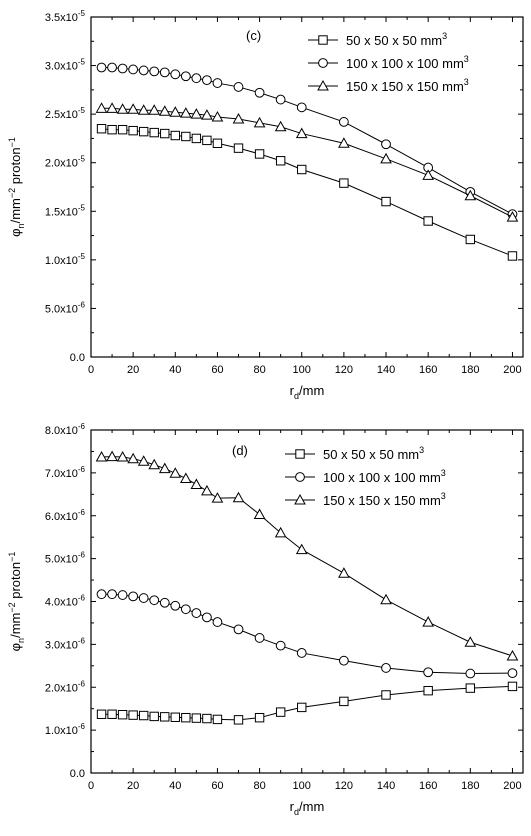 The height and width of the screenshot is (836, 531). I want to click on x-tick-label: 120, so click(344, 370).